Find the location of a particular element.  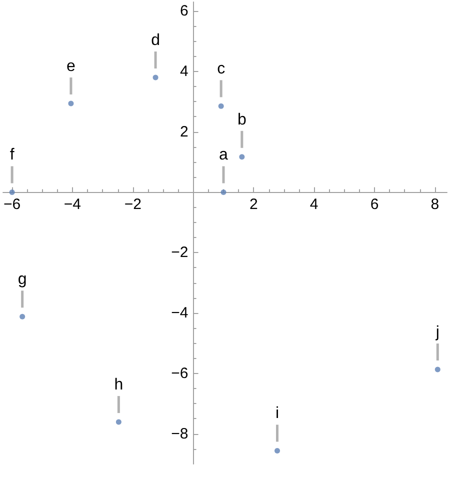

y-tick-label: −6 is located at coordinates (179, 373).